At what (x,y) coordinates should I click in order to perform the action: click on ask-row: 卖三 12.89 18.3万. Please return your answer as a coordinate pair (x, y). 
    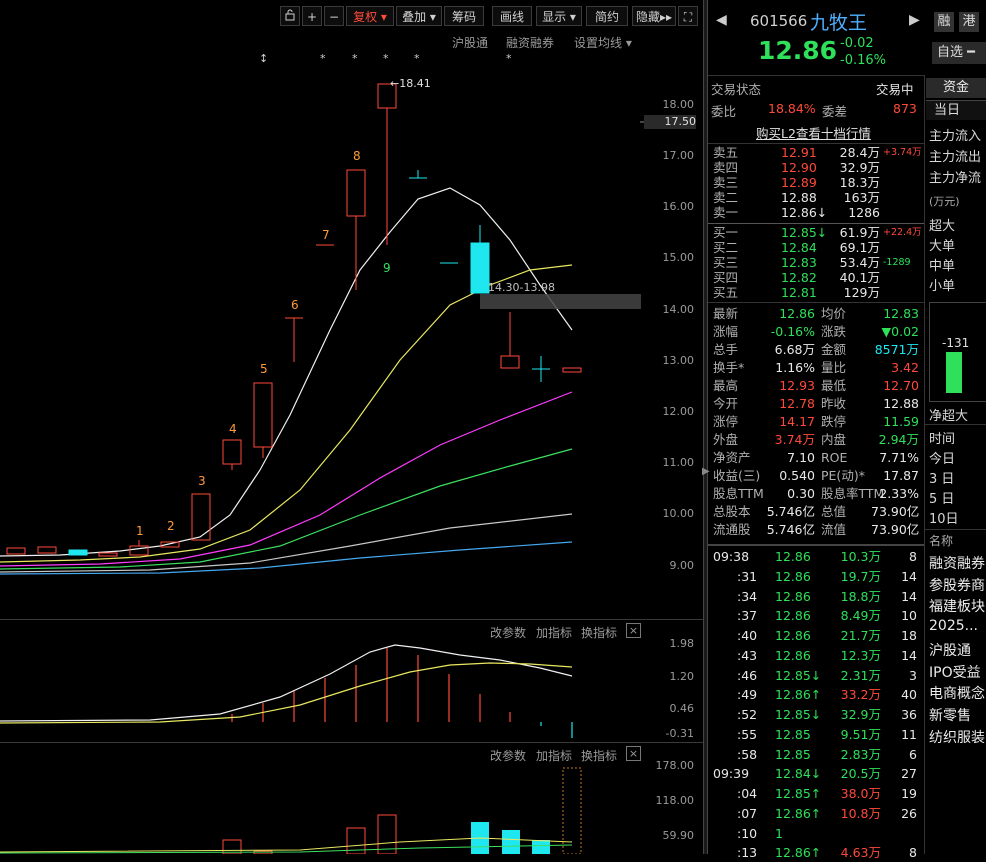
    Looking at the image, I should click on (815, 182).